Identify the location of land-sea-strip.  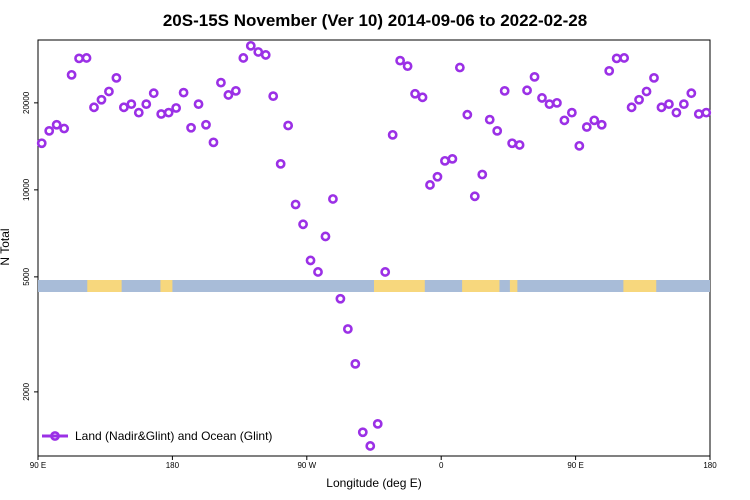
(374, 286).